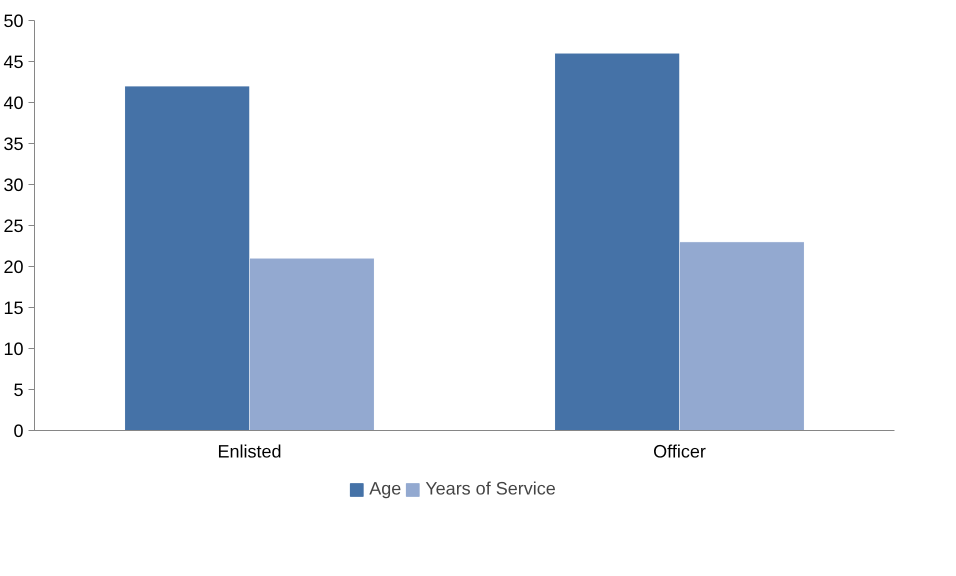 The height and width of the screenshot is (576, 956). What do you see at coordinates (13, 103) in the screenshot?
I see `y-tick-label: 40` at bounding box center [13, 103].